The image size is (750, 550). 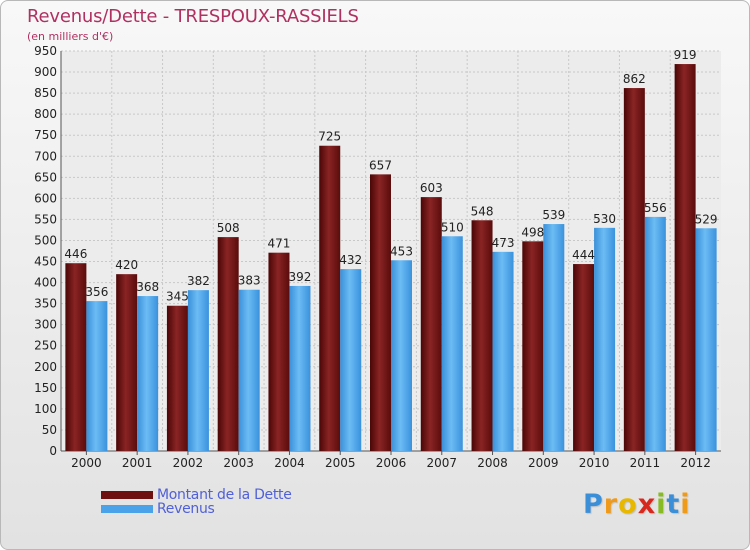 What do you see at coordinates (45, 135) in the screenshot?
I see `y-tick-label: 750` at bounding box center [45, 135].